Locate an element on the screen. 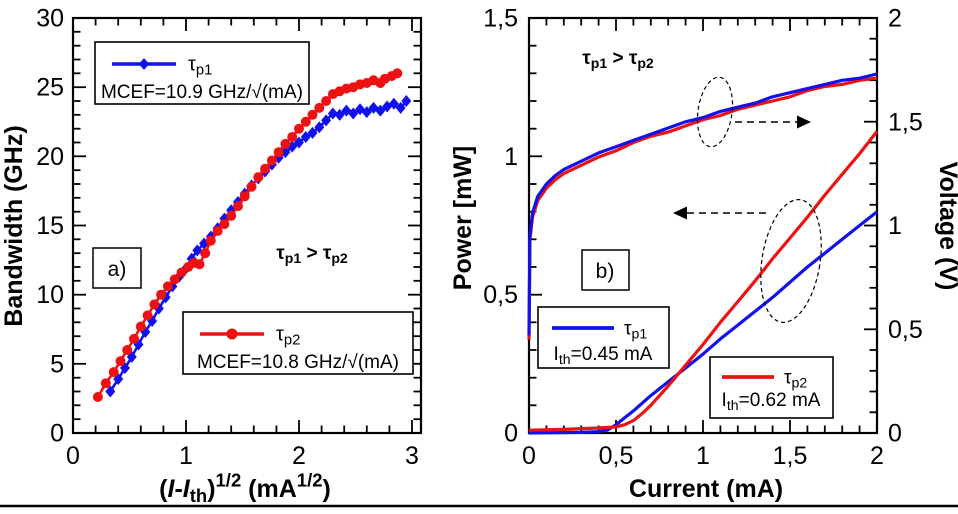 The height and width of the screenshot is (514, 958). panel-a-x-tick-labels: 0 1 2 3 is located at coordinates (242, 456).